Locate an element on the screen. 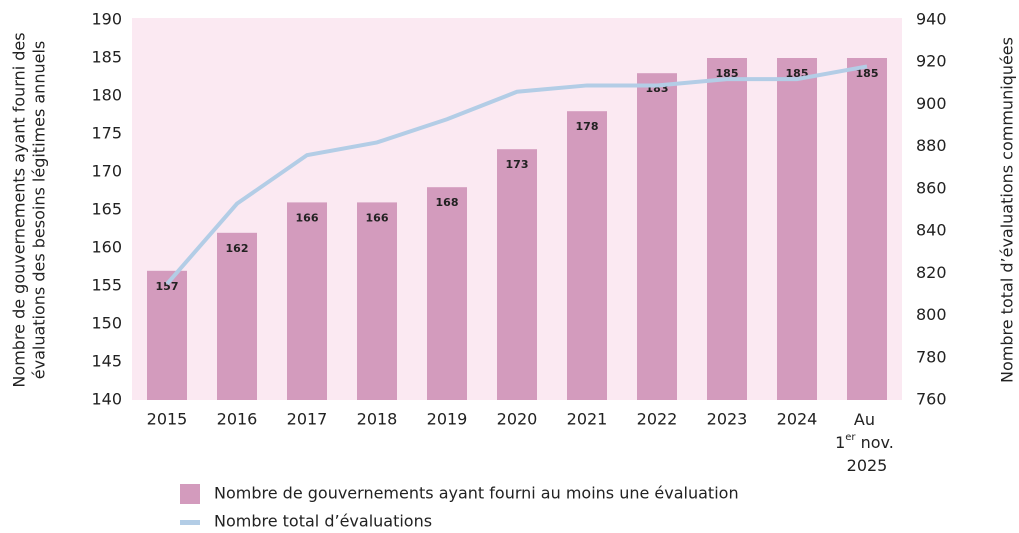 This screenshot has width=1019, height=533. x-tick-label: Au 1er nov. 2025 is located at coordinates (867, 442).